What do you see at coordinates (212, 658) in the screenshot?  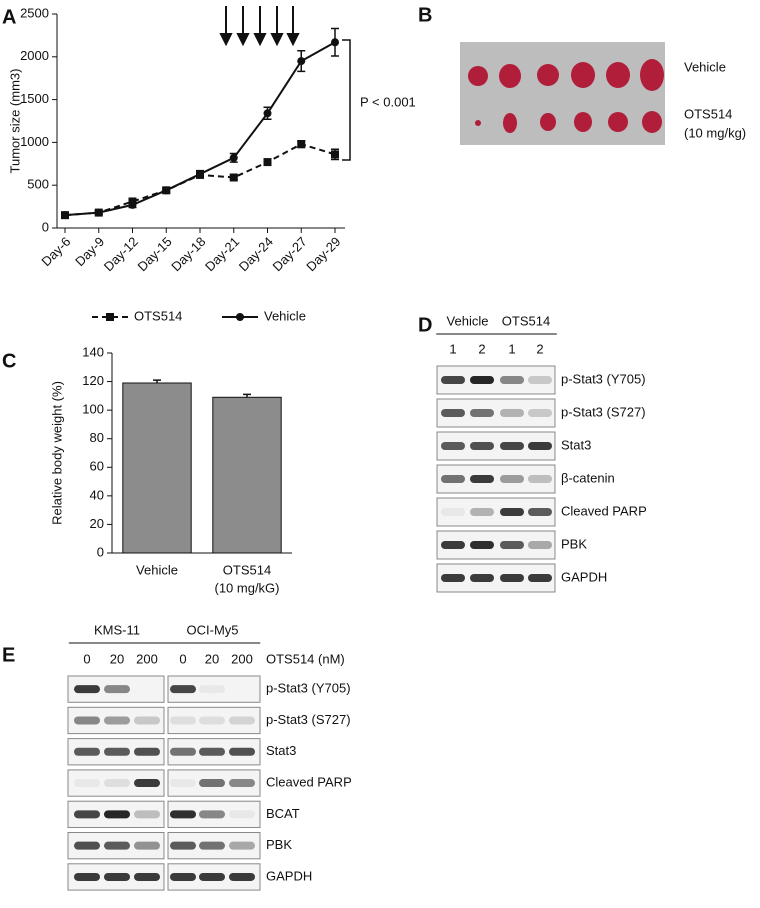 I see `lane-label: 20` at bounding box center [212, 658].